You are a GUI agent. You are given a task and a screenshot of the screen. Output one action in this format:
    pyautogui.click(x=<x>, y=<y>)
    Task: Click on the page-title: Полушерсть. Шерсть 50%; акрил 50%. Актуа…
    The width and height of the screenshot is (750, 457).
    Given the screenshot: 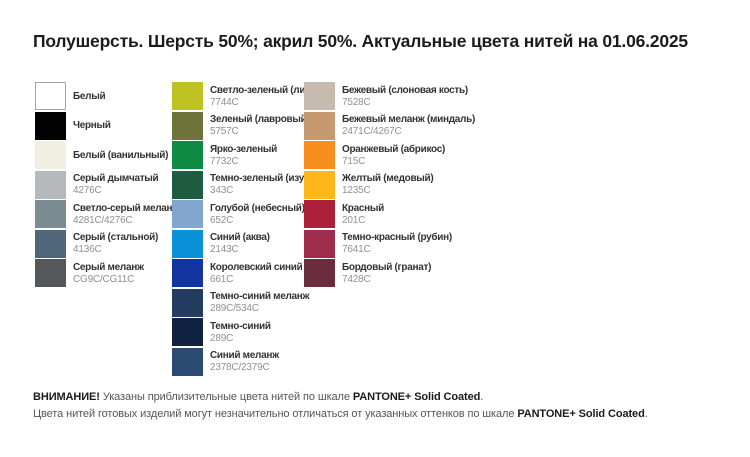 What is the action you would take?
    pyautogui.click(x=360, y=41)
    